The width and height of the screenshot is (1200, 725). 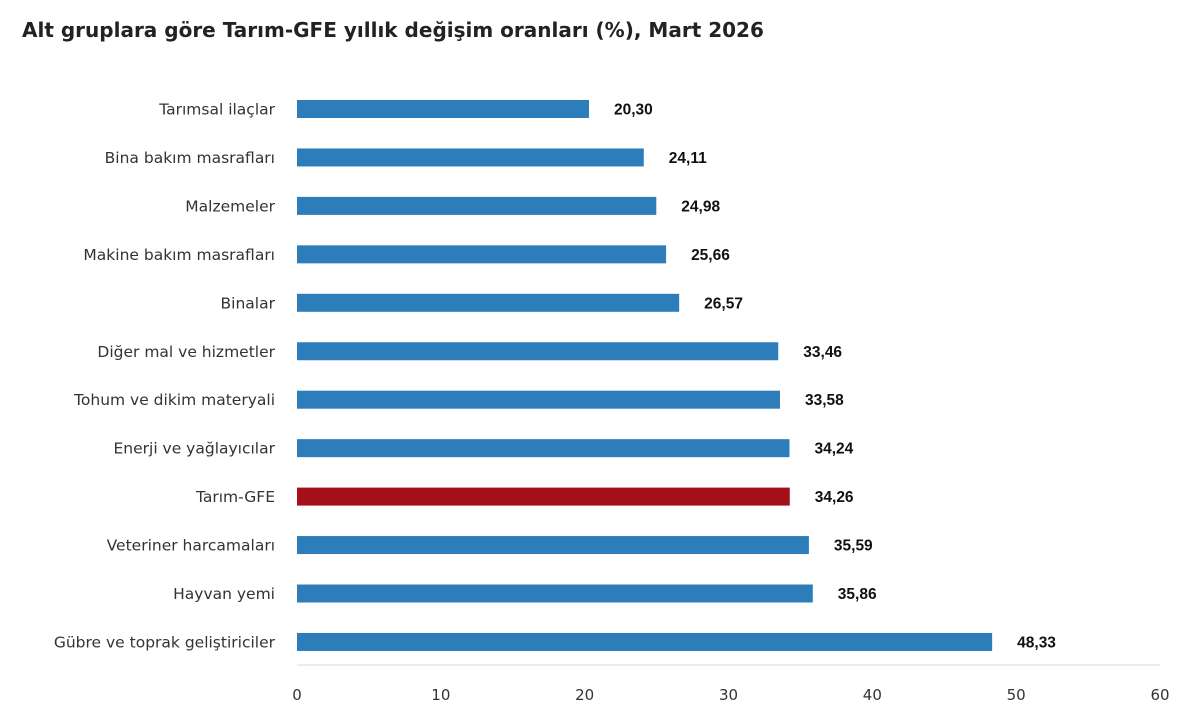 I want to click on value-label: 24,98, so click(x=700, y=206).